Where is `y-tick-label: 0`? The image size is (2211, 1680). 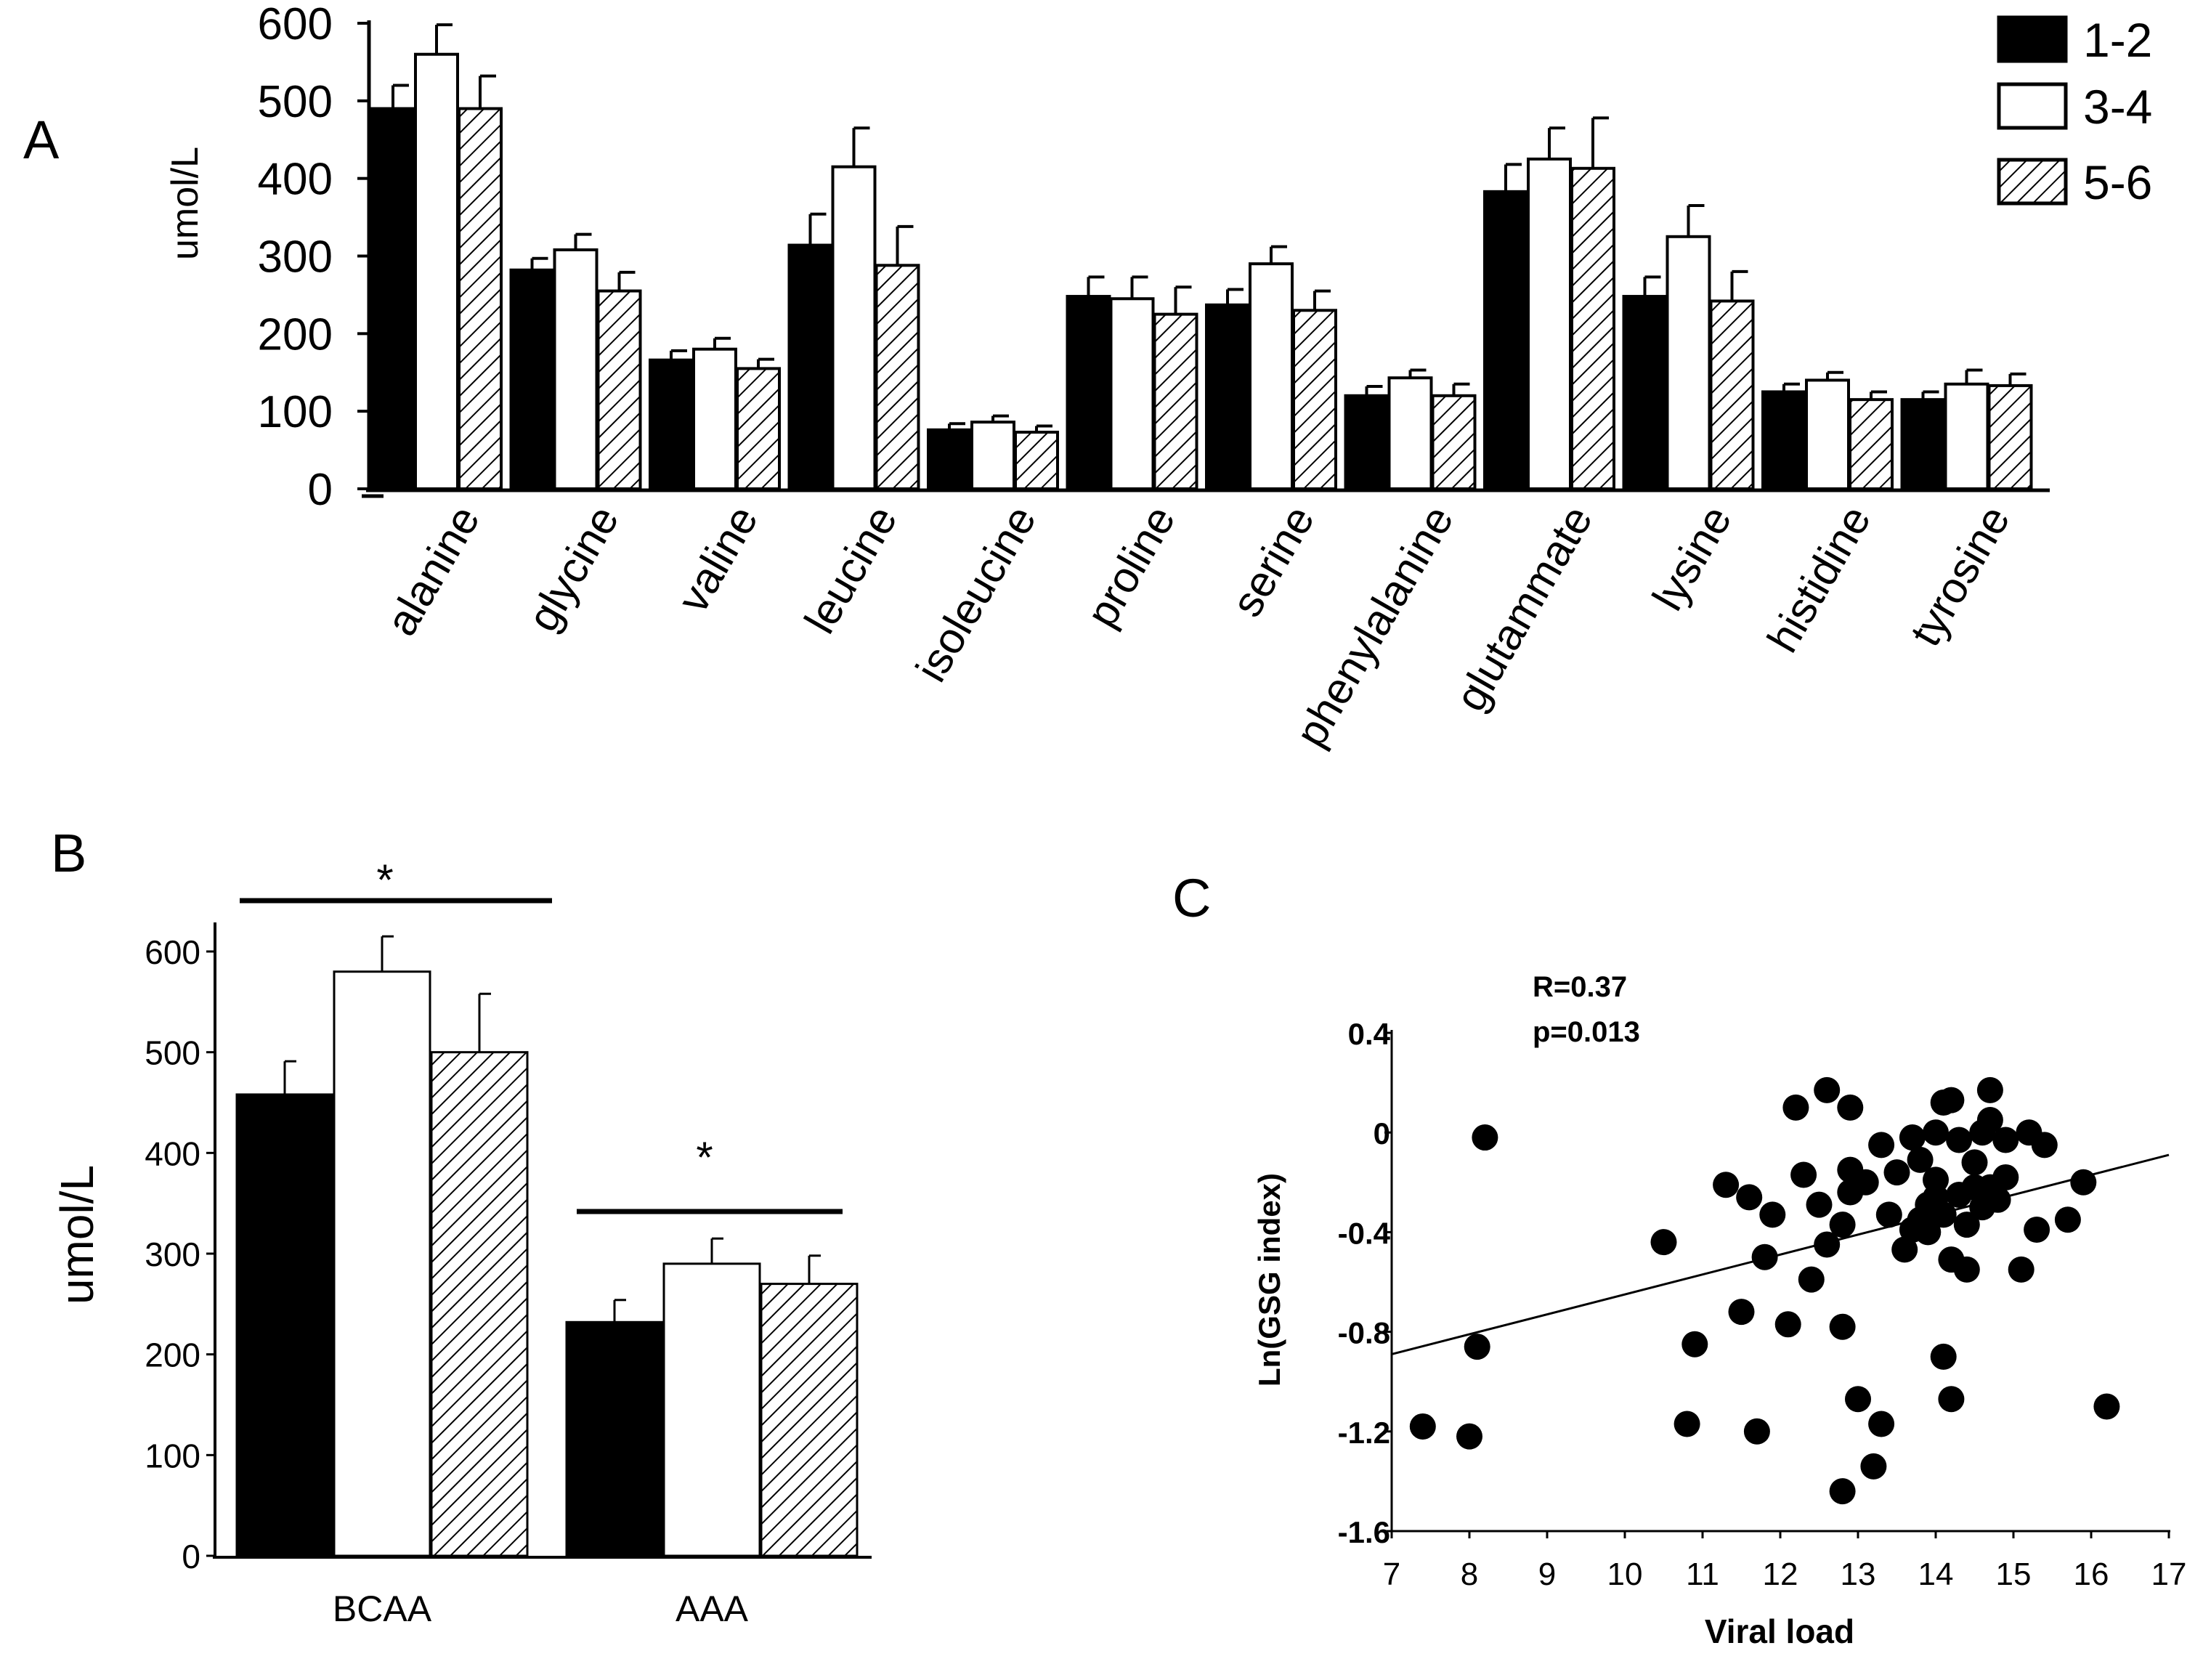
y-tick-label: 0 is located at coordinates (1382, 1133).